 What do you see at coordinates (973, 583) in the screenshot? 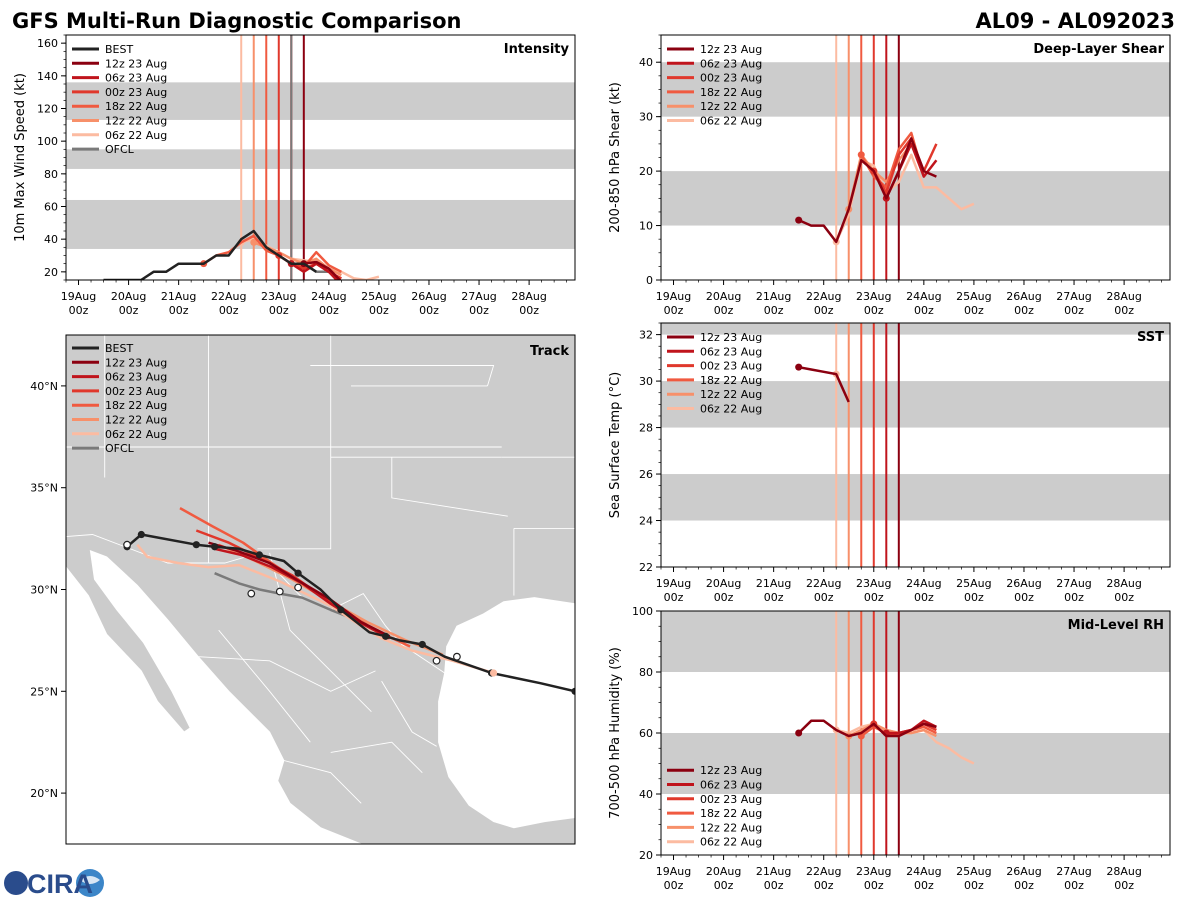
I see `sst-xtick-label: 25Aug` at bounding box center [973, 583].